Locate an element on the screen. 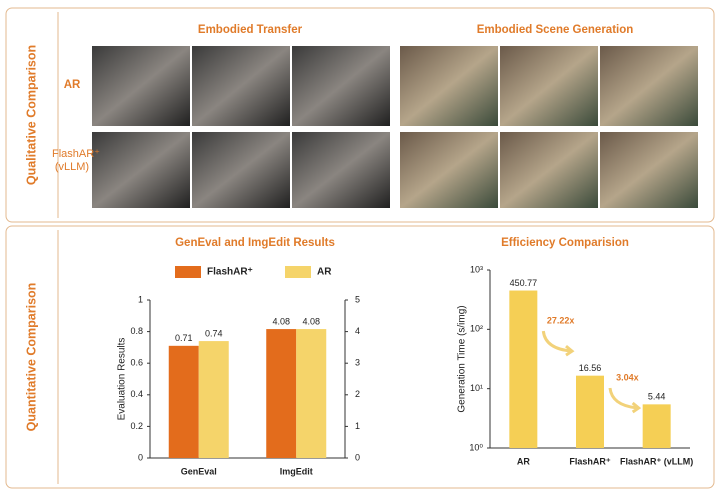  y-tick-label: 0 is located at coordinates (140, 457).